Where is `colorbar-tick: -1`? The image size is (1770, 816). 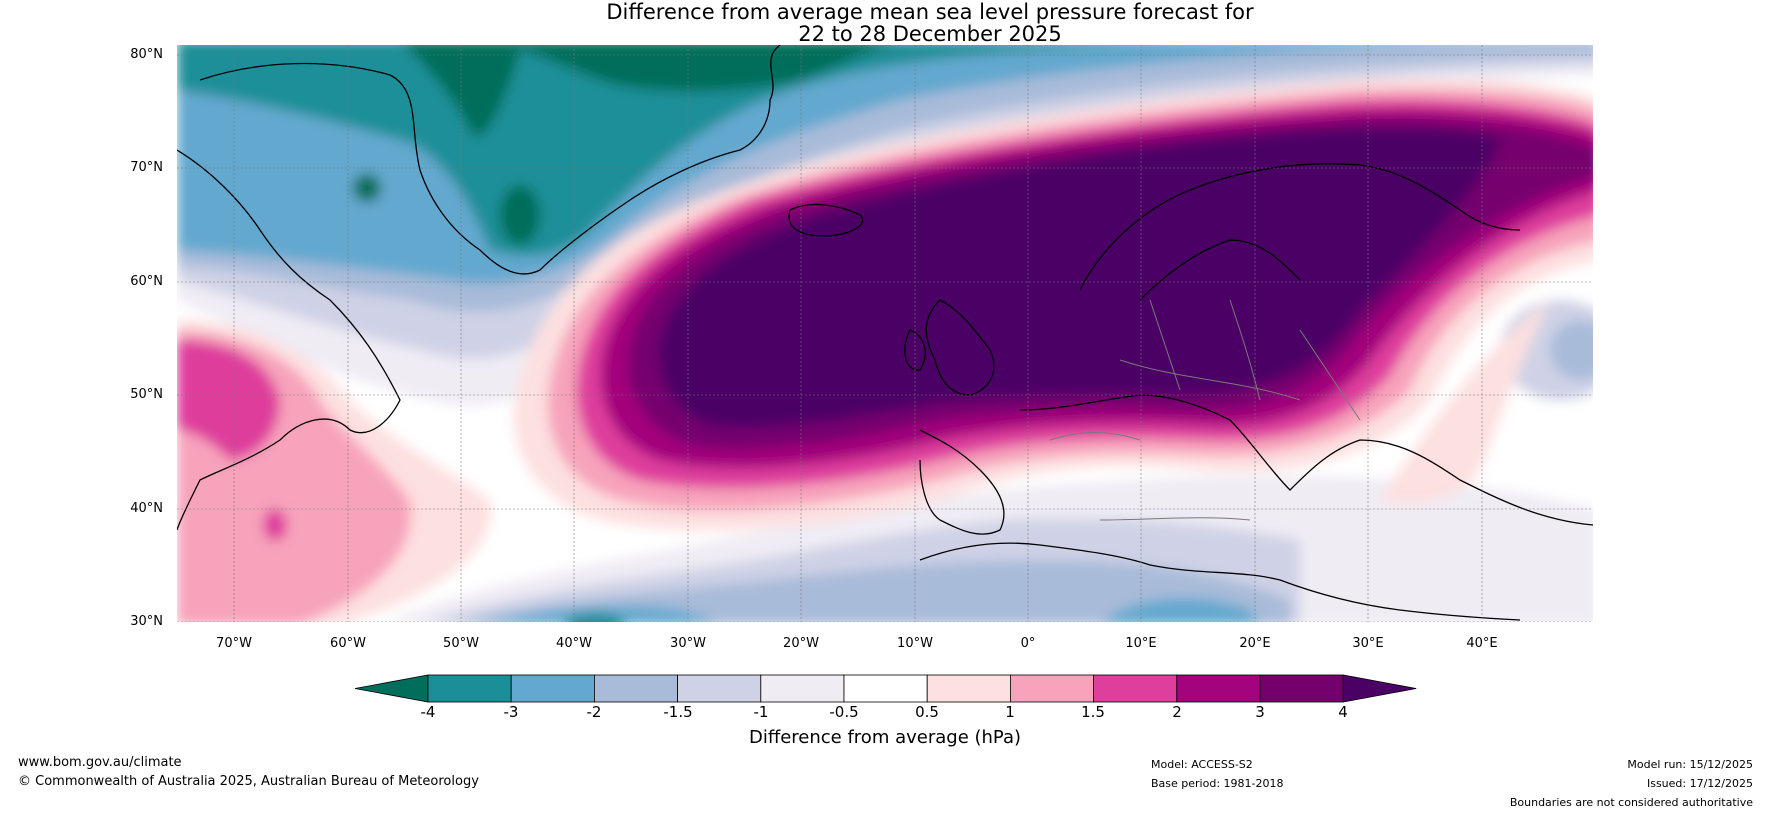 colorbar-tick: -1 is located at coordinates (761, 712).